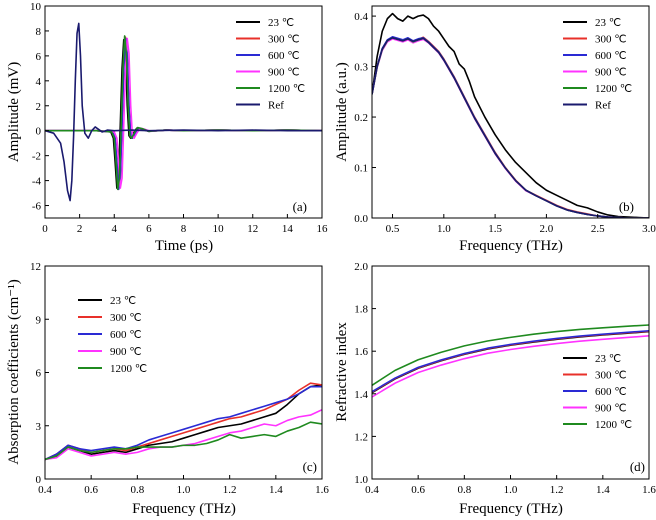  What do you see at coordinates (39, 427) in the screenshot?
I see `y-tick-label: 3` at bounding box center [39, 427].